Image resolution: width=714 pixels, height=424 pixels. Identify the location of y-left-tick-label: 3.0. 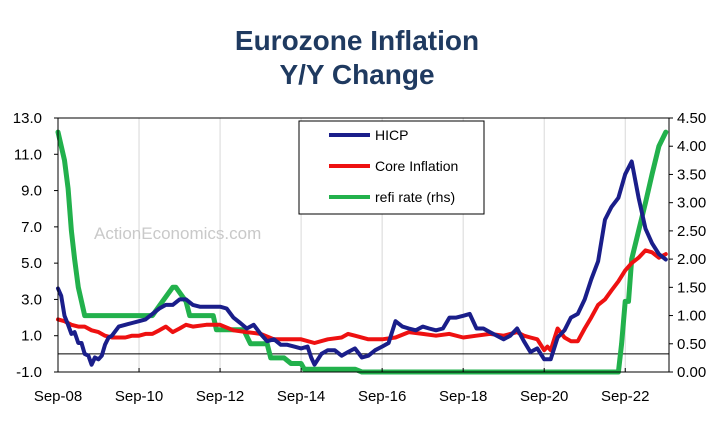
(31, 299).